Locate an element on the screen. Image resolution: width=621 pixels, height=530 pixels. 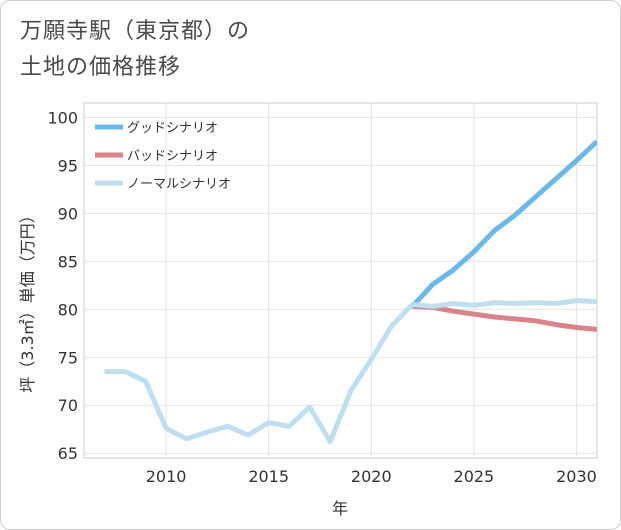
chart-title-line1: 万願寺駅（東京都）の is located at coordinates (135, 31).